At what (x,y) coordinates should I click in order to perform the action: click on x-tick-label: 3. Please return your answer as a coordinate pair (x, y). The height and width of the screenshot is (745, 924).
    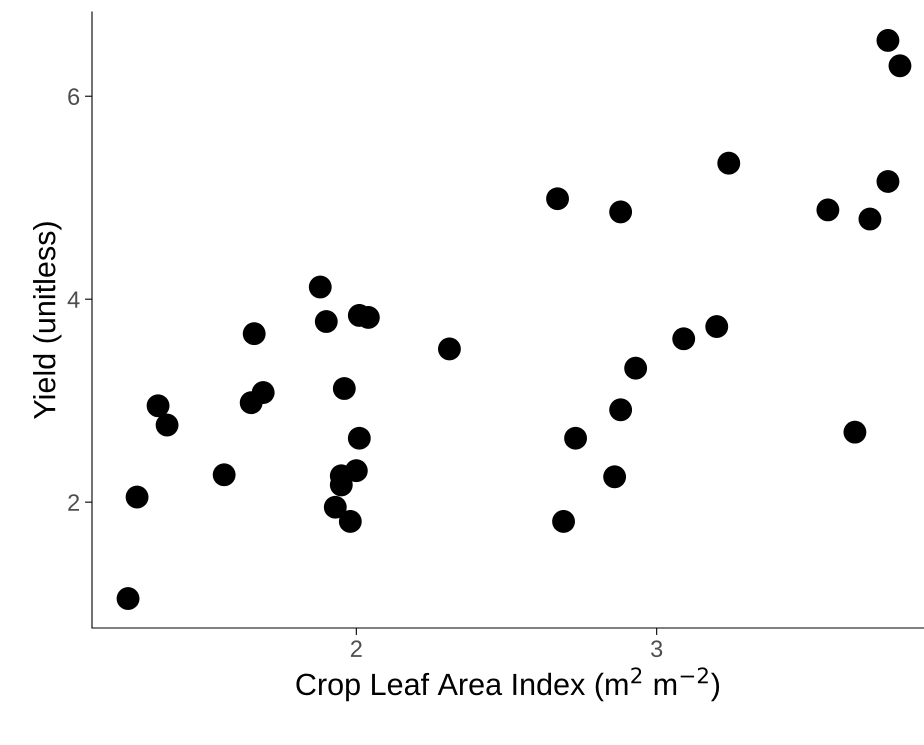
    Looking at the image, I should click on (656, 649).